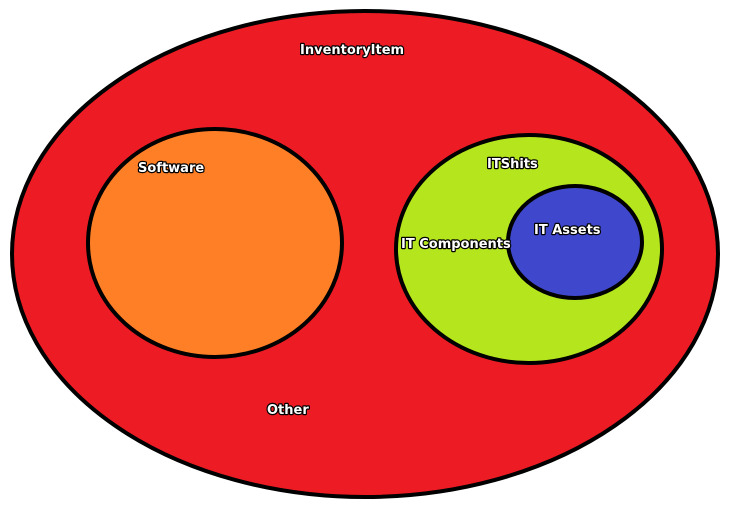 Image resolution: width=736 pixels, height=506 pixels. Describe the element at coordinates (567, 230) in the screenshot. I see `set-it-assets-label: IT Assets` at that location.